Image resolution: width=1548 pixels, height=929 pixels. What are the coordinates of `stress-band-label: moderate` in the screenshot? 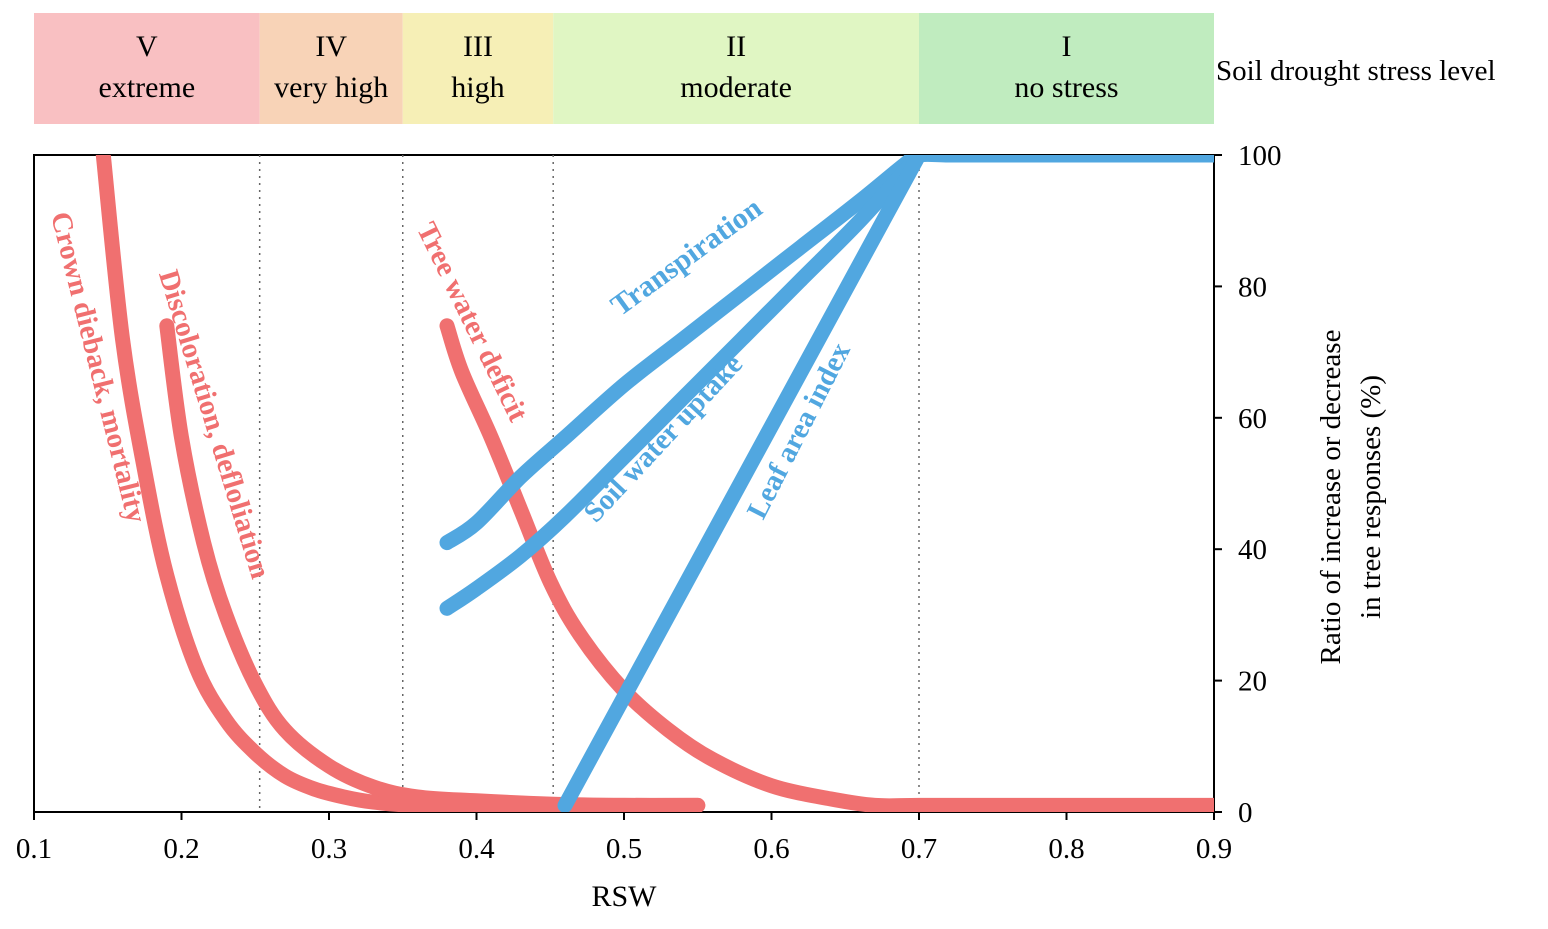 It's located at (736, 87).